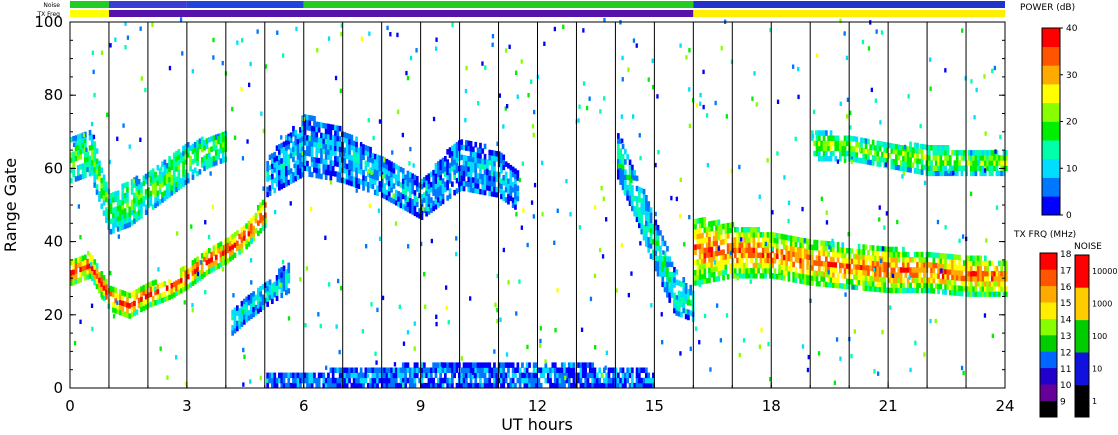 This screenshot has width=1118, height=435. What do you see at coordinates (1047, 8) in the screenshot?
I see `power-scale-title: POWER (dB)` at bounding box center [1047, 8].